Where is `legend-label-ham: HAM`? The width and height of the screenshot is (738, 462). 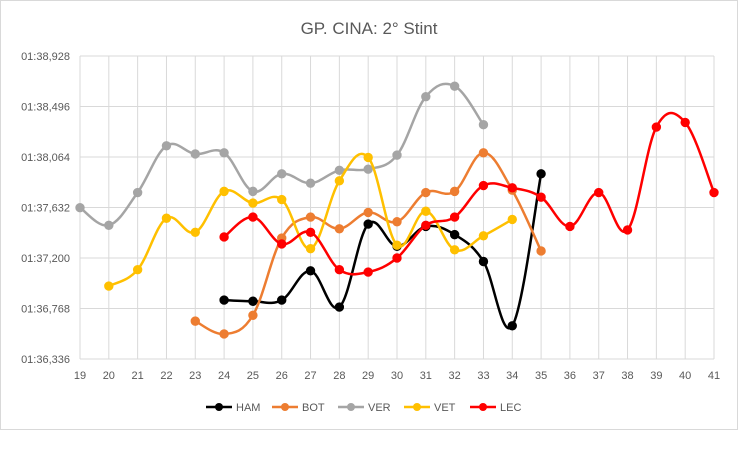 legend-label-ham: HAM is located at coordinates (248, 408).